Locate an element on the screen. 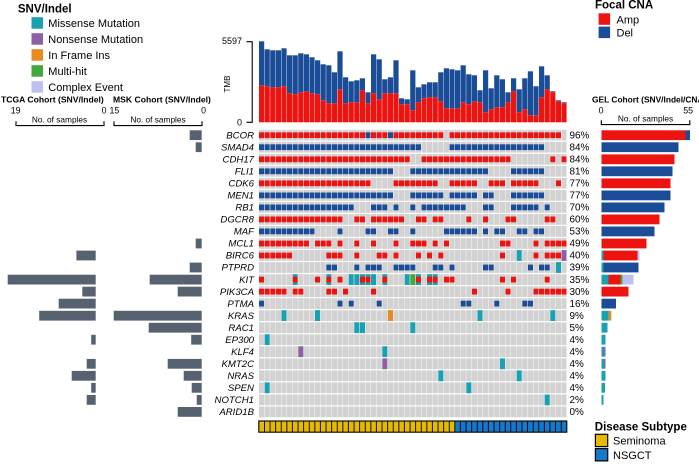 This screenshot has height=476, width=699. svg-text: MAF is located at coordinates (244, 232).